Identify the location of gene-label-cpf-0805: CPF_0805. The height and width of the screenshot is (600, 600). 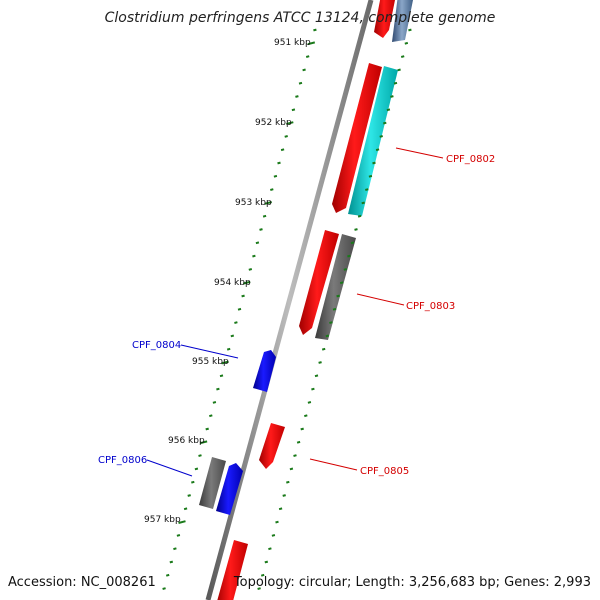
(384, 471).